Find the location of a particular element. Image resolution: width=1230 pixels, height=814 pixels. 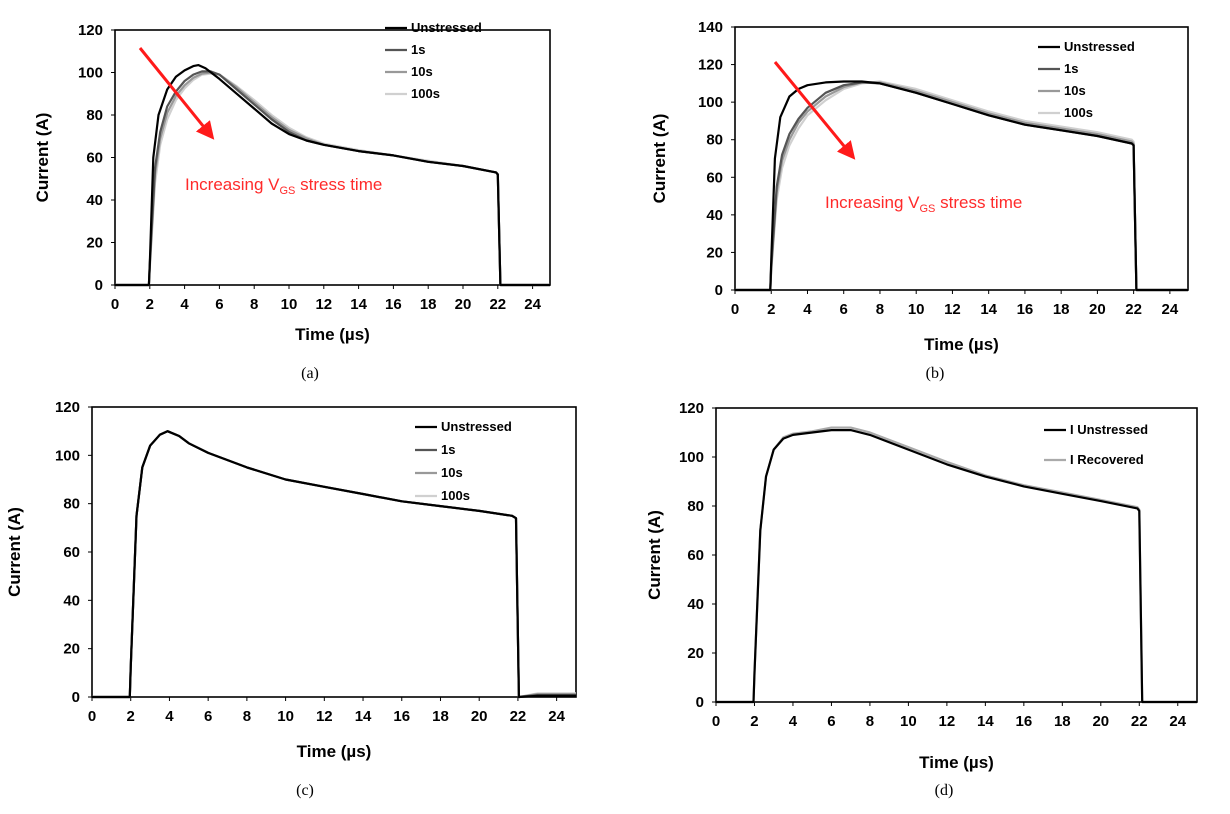

legend-label: I Recovered is located at coordinates (1107, 459).